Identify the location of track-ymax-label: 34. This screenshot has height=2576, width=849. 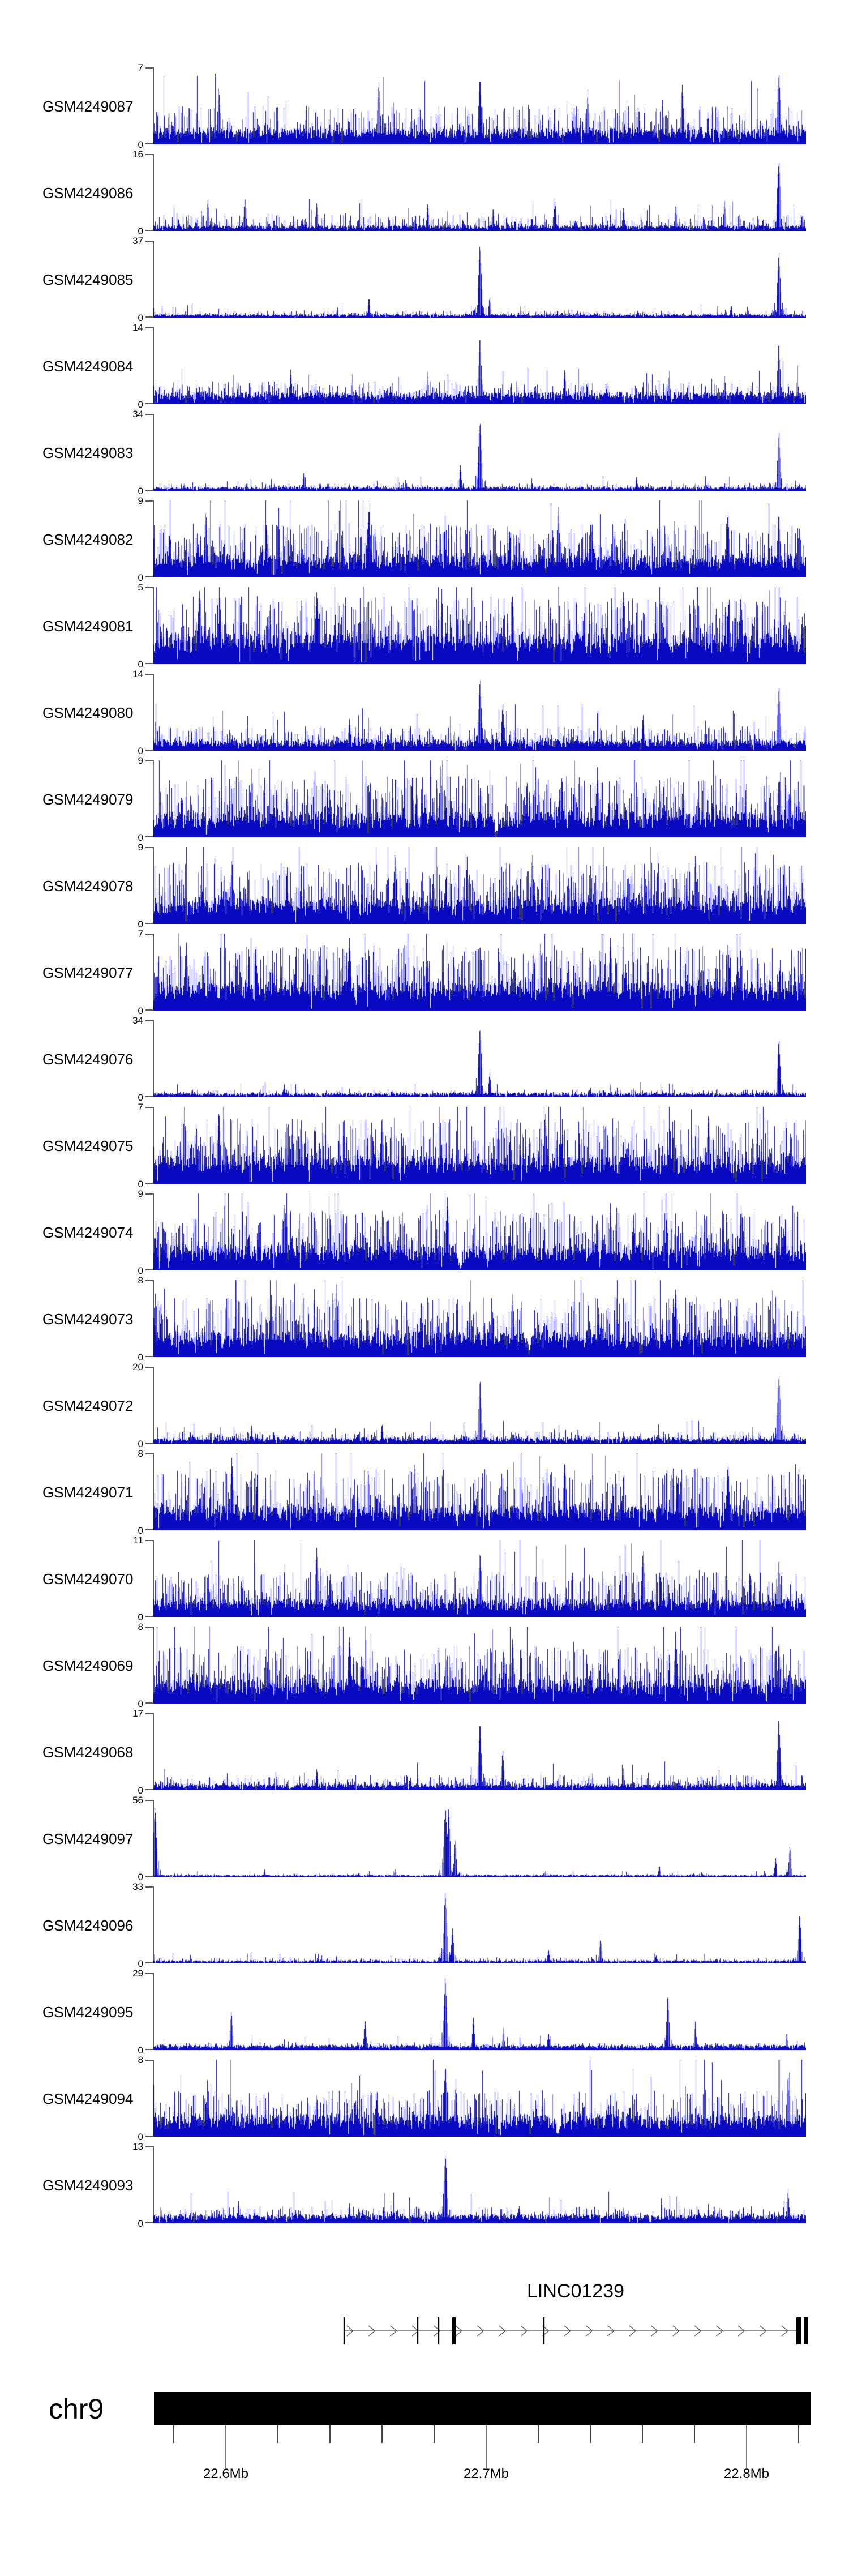
(137, 1020).